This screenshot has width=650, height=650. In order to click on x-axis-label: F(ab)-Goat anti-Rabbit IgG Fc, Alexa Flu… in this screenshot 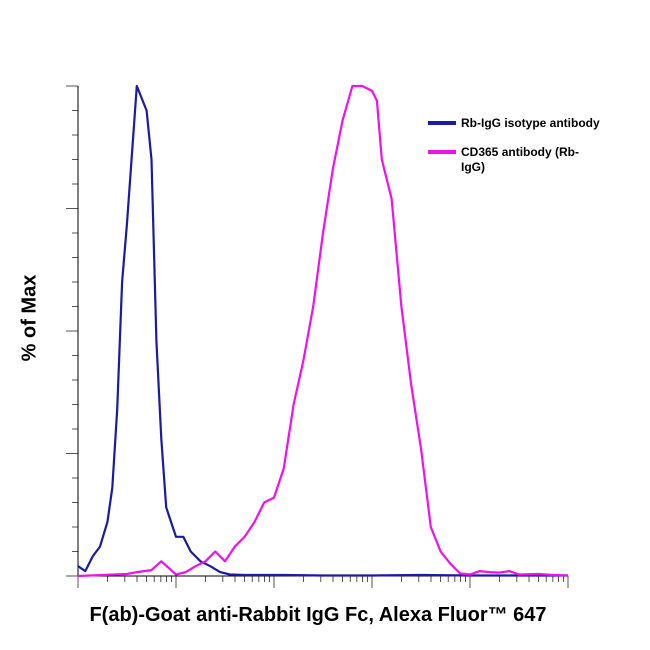, I will do `click(318, 615)`.